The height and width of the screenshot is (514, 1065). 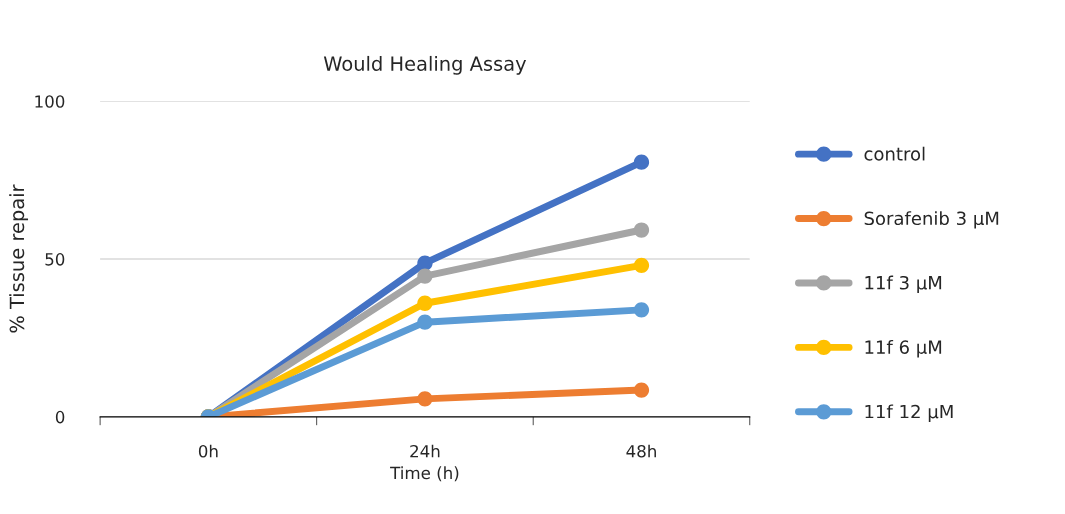 What do you see at coordinates (903, 284) in the screenshot?
I see `legend-label: 11f 3 µM` at bounding box center [903, 284].